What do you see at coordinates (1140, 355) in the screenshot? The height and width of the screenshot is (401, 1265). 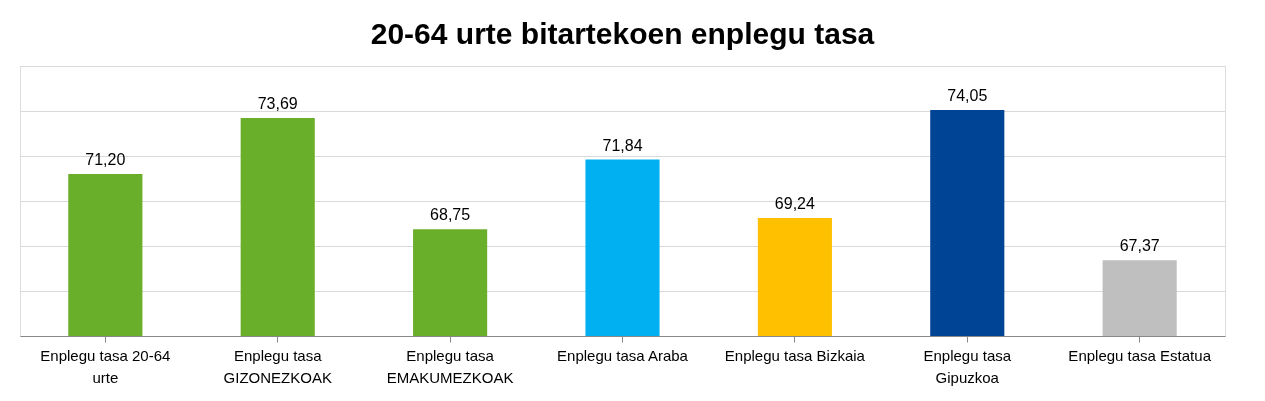 I see `x-tick-label: Enplegu tasa Estatua` at bounding box center [1140, 355].